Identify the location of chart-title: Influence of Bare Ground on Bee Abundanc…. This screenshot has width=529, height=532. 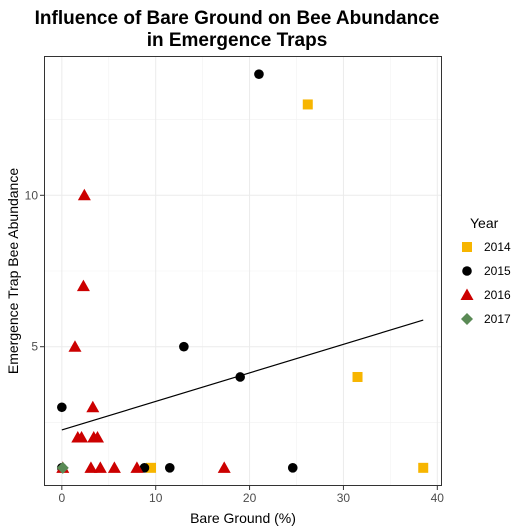
(237, 29).